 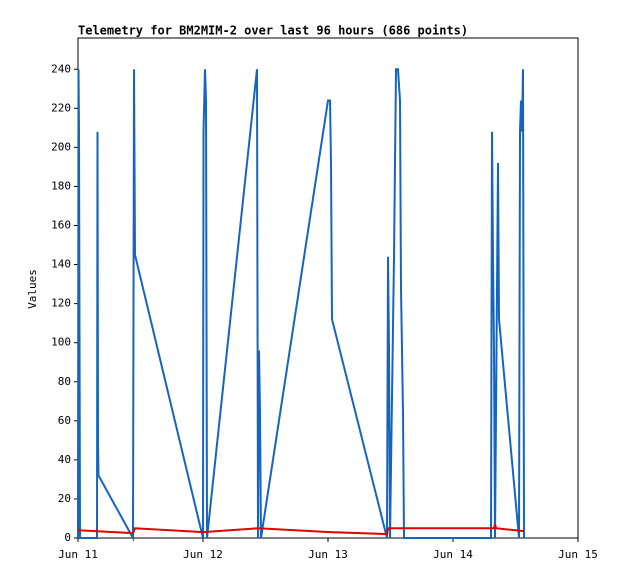 I want to click on x-tick-label: Jun 14, so click(x=453, y=554).